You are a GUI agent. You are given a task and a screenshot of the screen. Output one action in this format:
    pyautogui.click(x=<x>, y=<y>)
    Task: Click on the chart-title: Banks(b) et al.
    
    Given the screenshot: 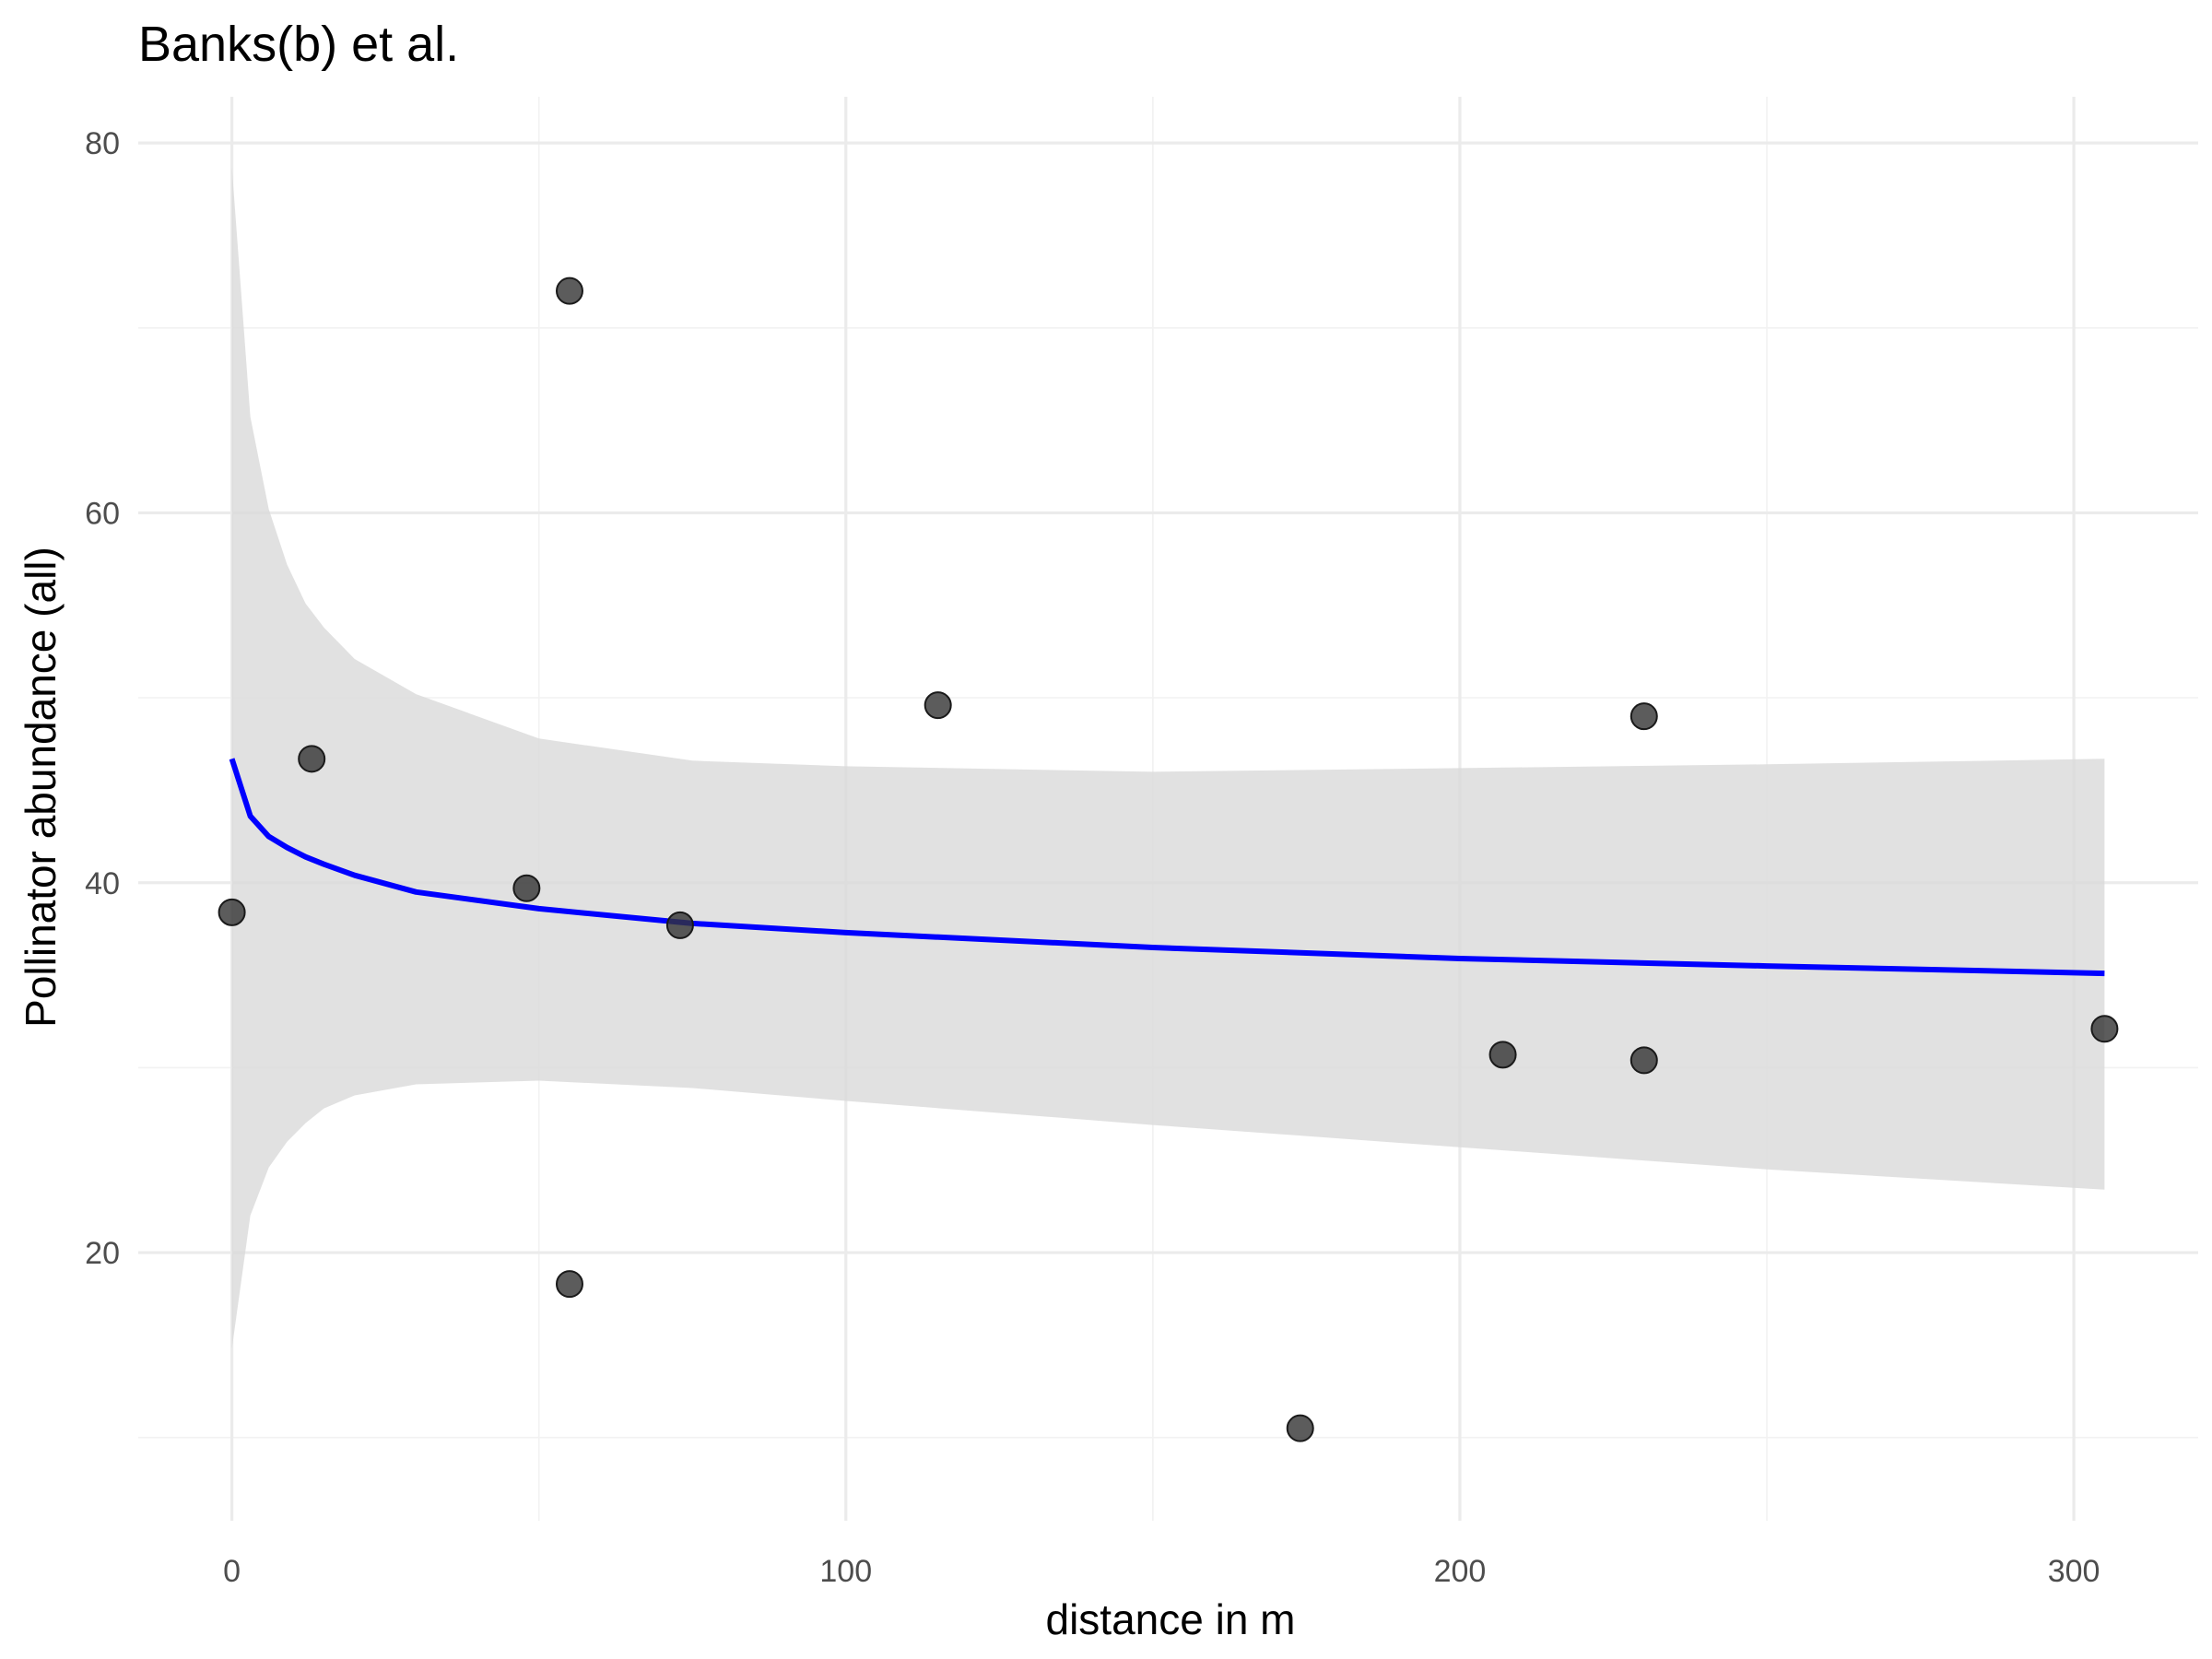 What is the action you would take?
    pyautogui.click(x=298, y=44)
    